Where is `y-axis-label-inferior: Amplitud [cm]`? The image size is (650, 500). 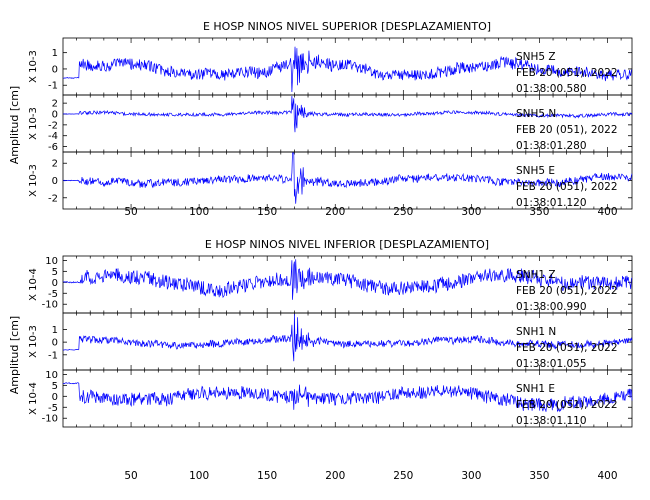 y-axis-label-inferior: Amplitud [cm] is located at coordinates (14, 355).